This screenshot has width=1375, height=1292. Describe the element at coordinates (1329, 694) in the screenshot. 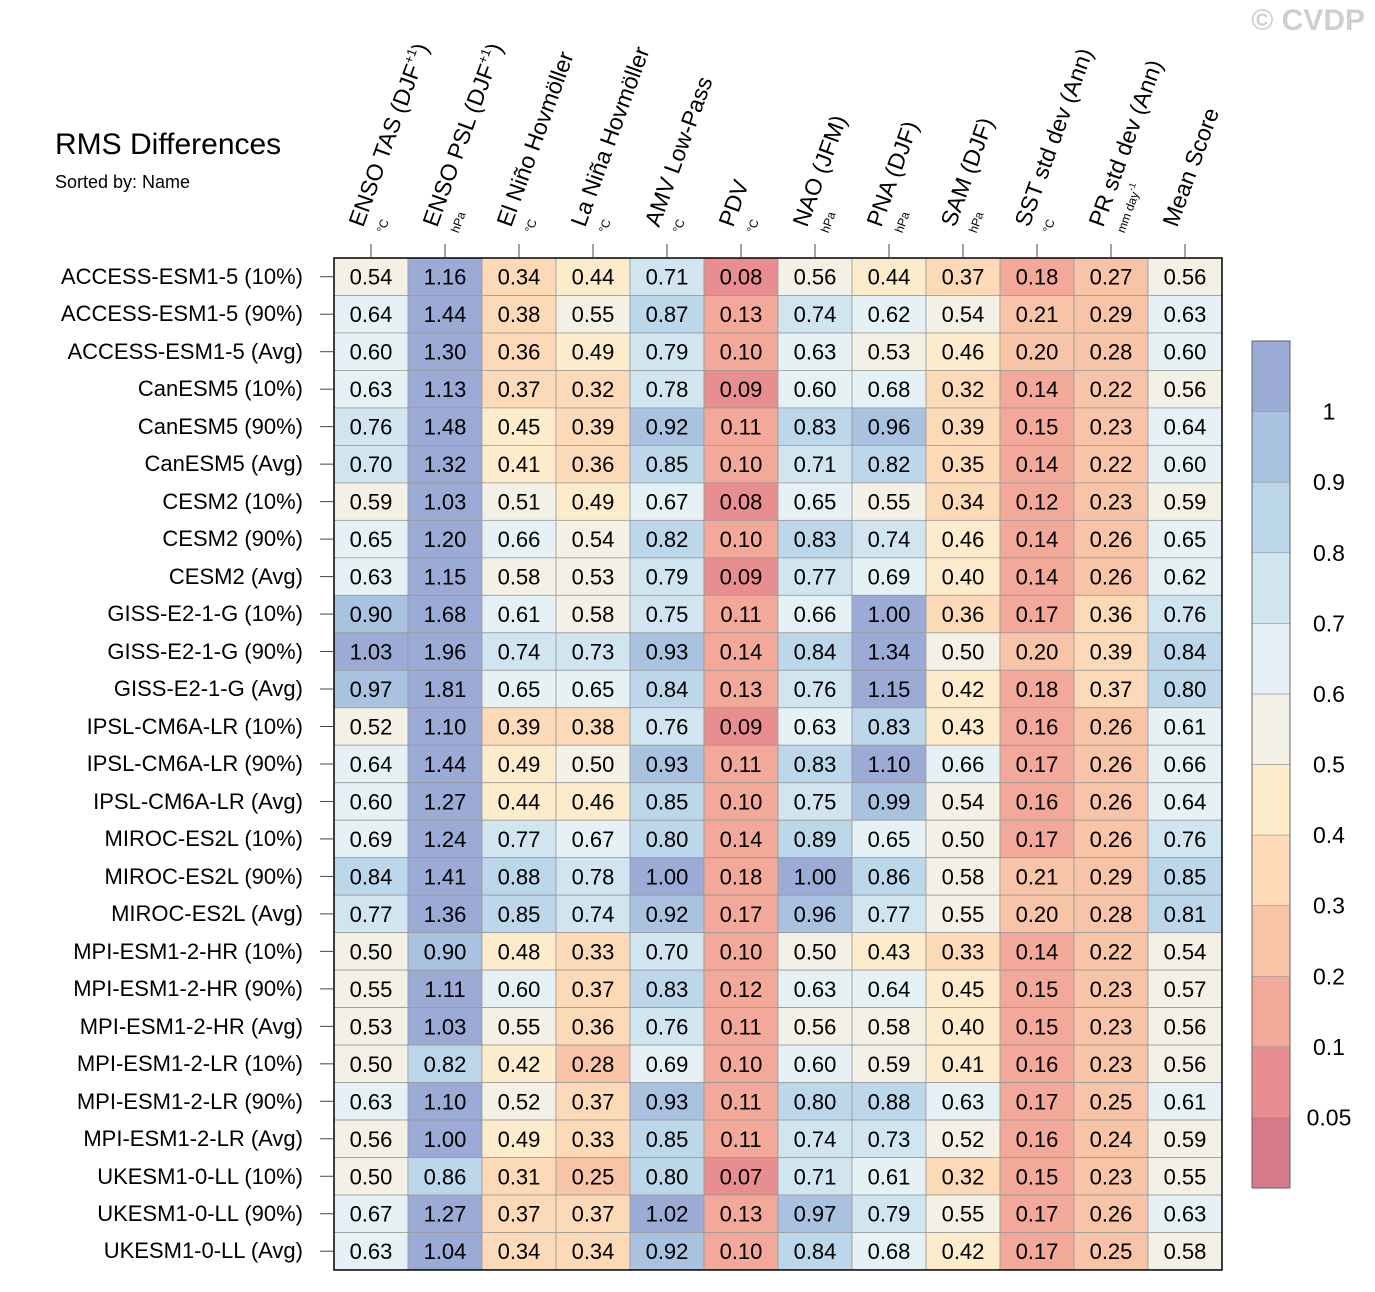

I see `colorbar-label: 0.6` at that location.